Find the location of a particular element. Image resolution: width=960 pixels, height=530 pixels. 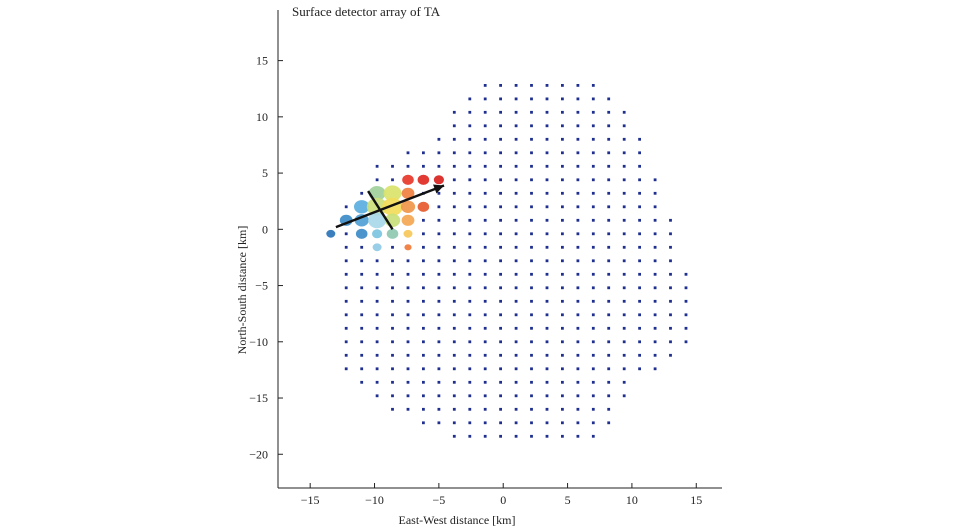

hit-detector-points is located at coordinates (385, 213).